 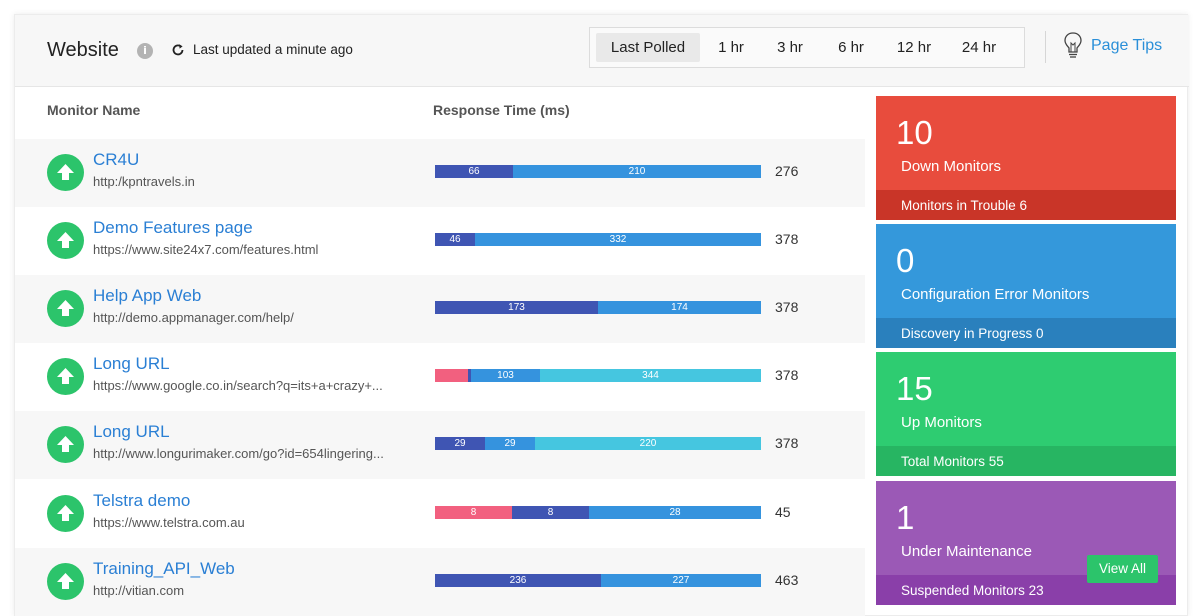 I want to click on response-segment-cyan: 220, so click(x=648, y=443).